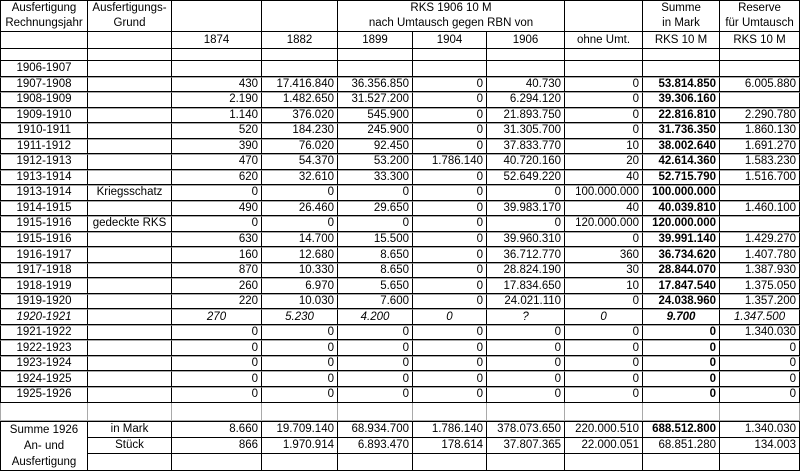  What do you see at coordinates (760, 239) in the screenshot?
I see `reserve-cell: 1.429.270` at bounding box center [760, 239].